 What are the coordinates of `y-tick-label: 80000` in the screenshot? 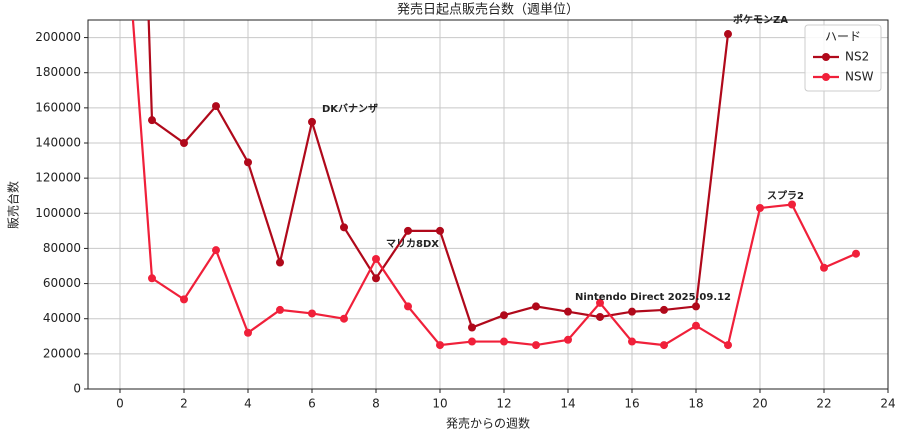 It's located at (62, 248).